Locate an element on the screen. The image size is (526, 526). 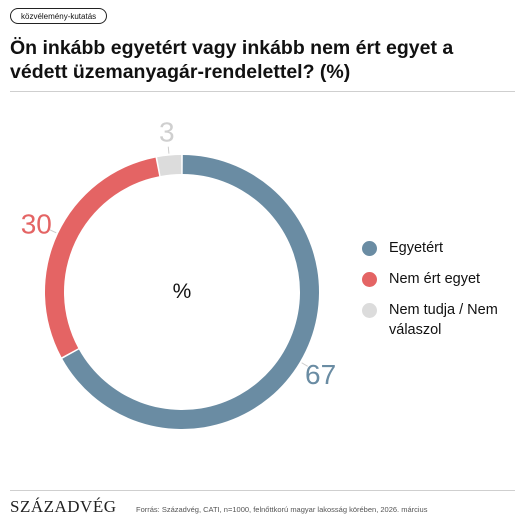
legend-label-2: Nem tudja / Nem válaszol is located at coordinates (443, 320).